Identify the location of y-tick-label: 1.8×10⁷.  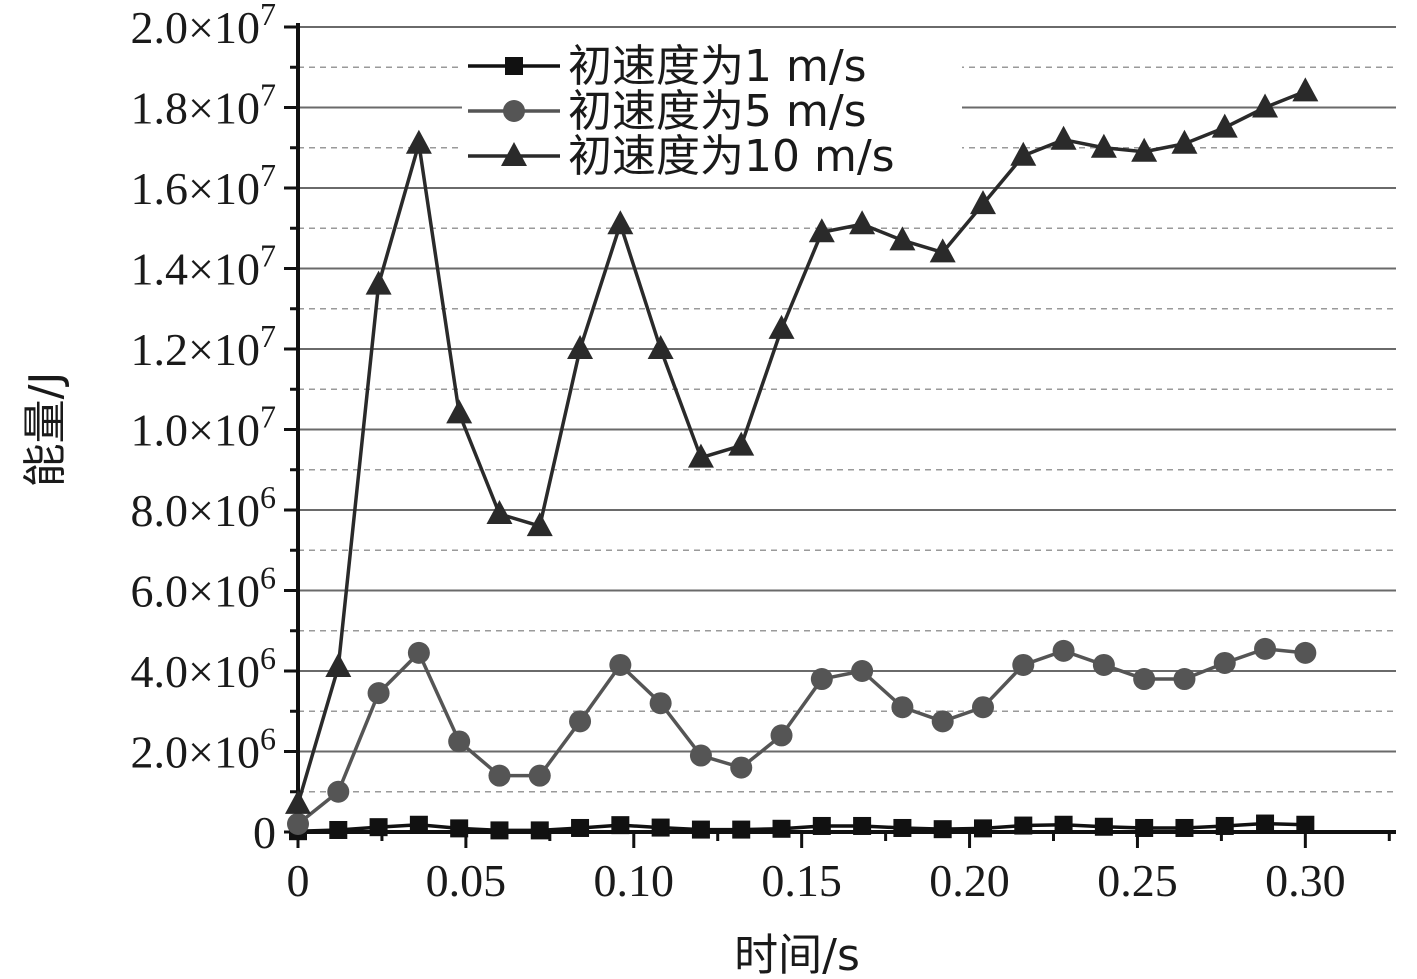
(203, 105).